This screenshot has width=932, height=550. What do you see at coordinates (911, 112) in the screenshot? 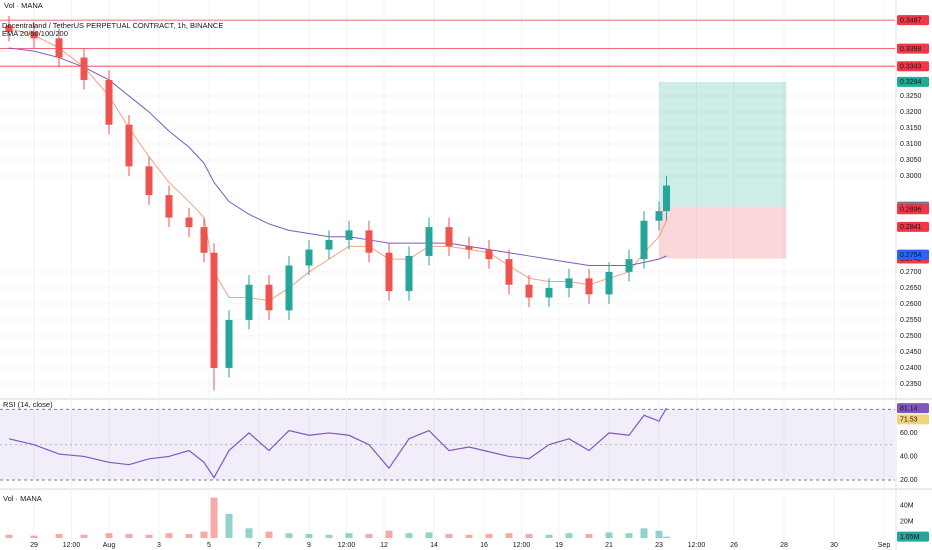
I see `y-tick-label: 0.3200` at bounding box center [911, 112].